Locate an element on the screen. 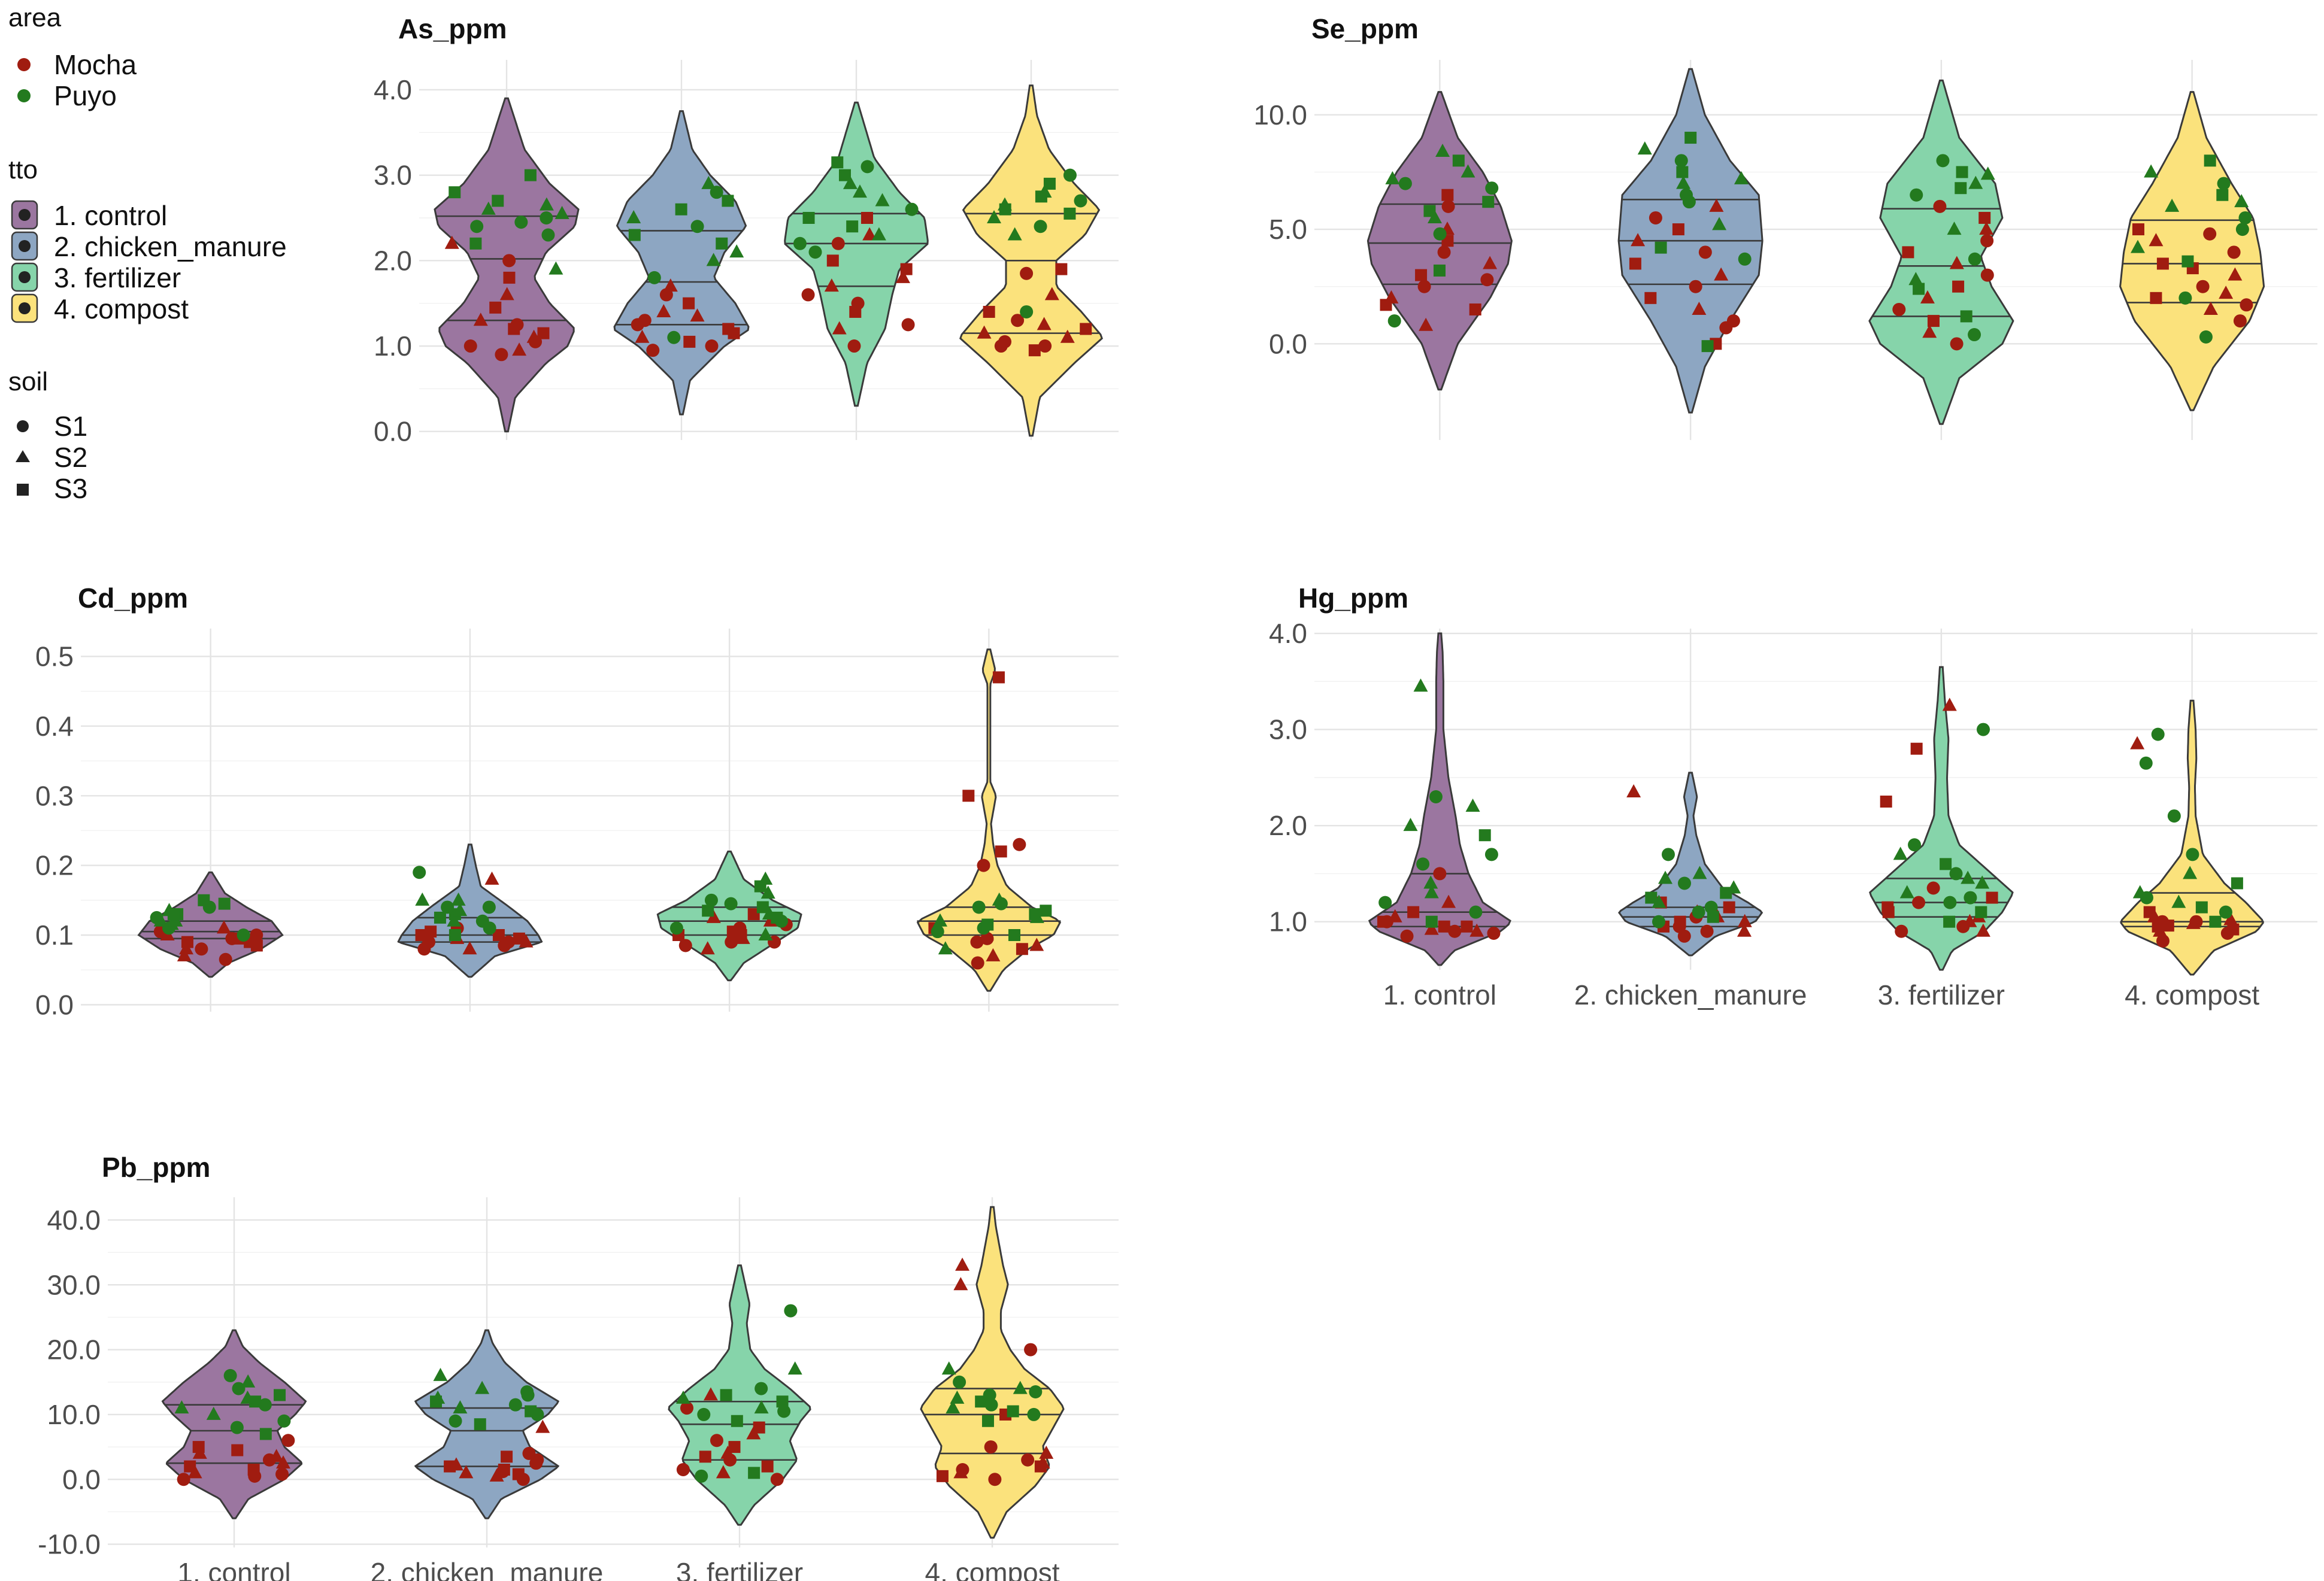  legend-tto-chicken-manure-key-dot is located at coordinates (25, 246).